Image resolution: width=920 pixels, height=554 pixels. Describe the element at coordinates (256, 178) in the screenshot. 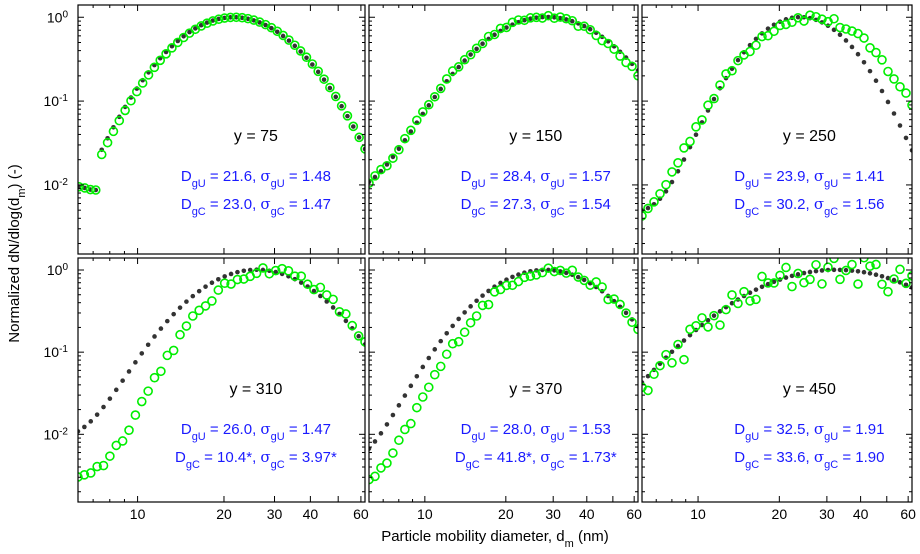

I see `stats-line: DgU = 21.6, σgU = 1.48` at that location.